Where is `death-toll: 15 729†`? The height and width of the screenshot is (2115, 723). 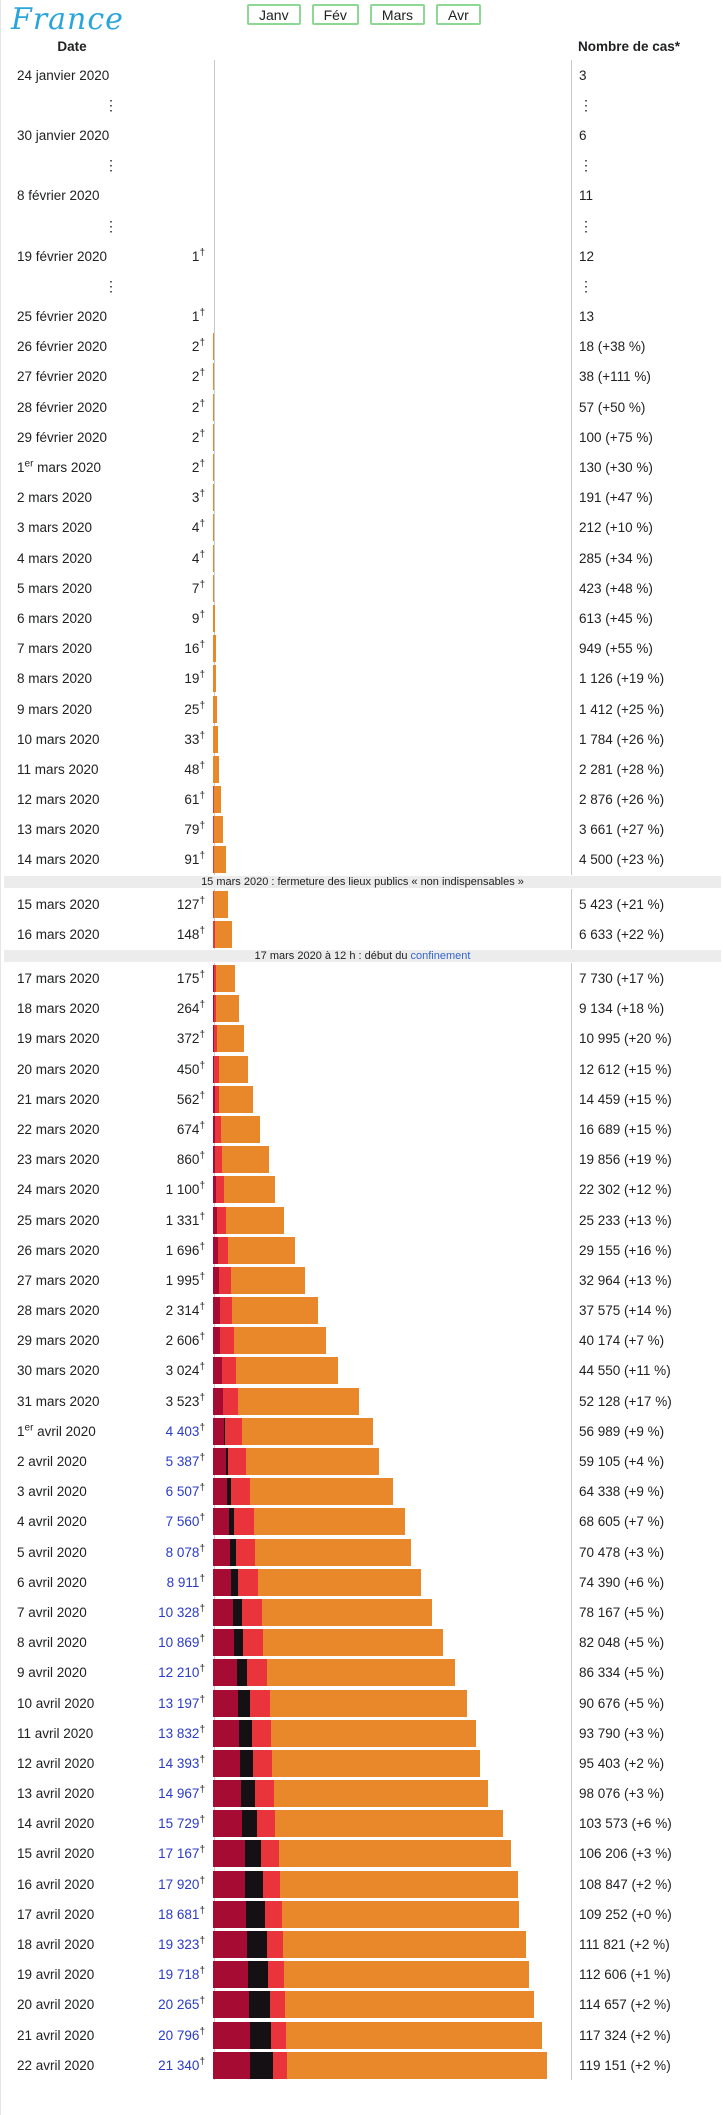
death-toll: 15 729† is located at coordinates (181, 1823).